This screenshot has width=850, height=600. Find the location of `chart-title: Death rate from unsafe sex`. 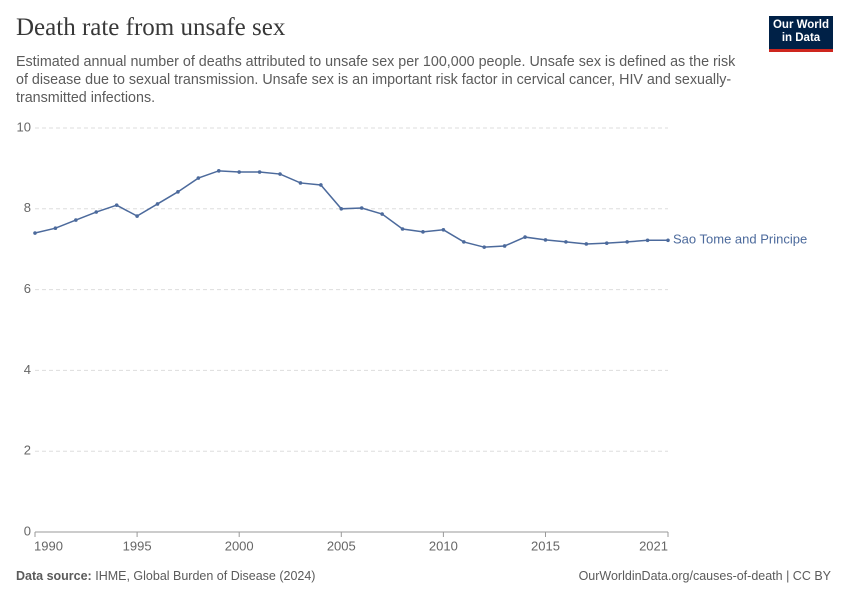

chart-title: Death rate from unsafe sex is located at coordinates (151, 27).